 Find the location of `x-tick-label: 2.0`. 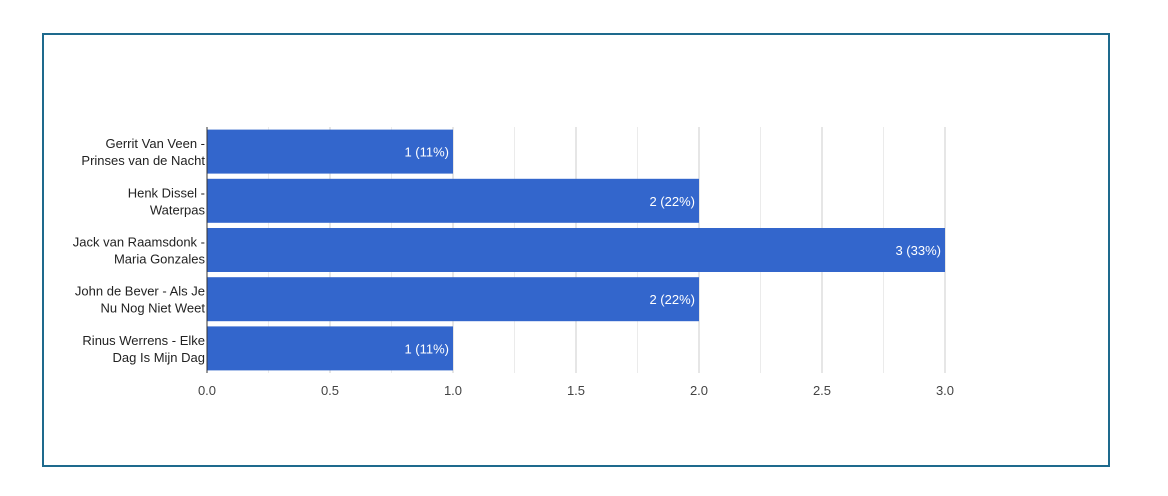

x-tick-label: 2.0 is located at coordinates (699, 390).